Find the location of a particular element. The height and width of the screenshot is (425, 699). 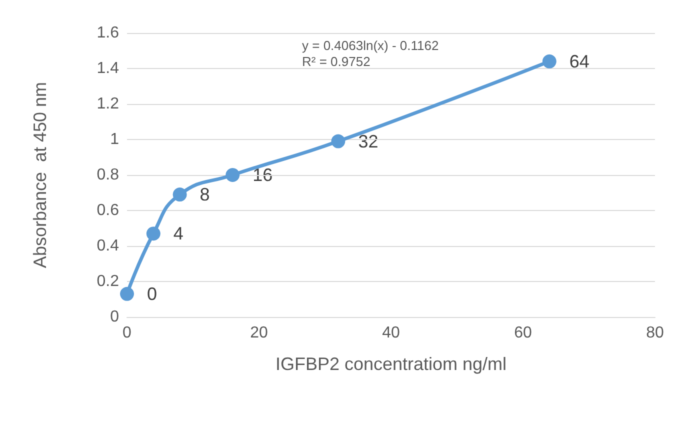

y-tick-label: 0.4 is located at coordinates (108, 246).